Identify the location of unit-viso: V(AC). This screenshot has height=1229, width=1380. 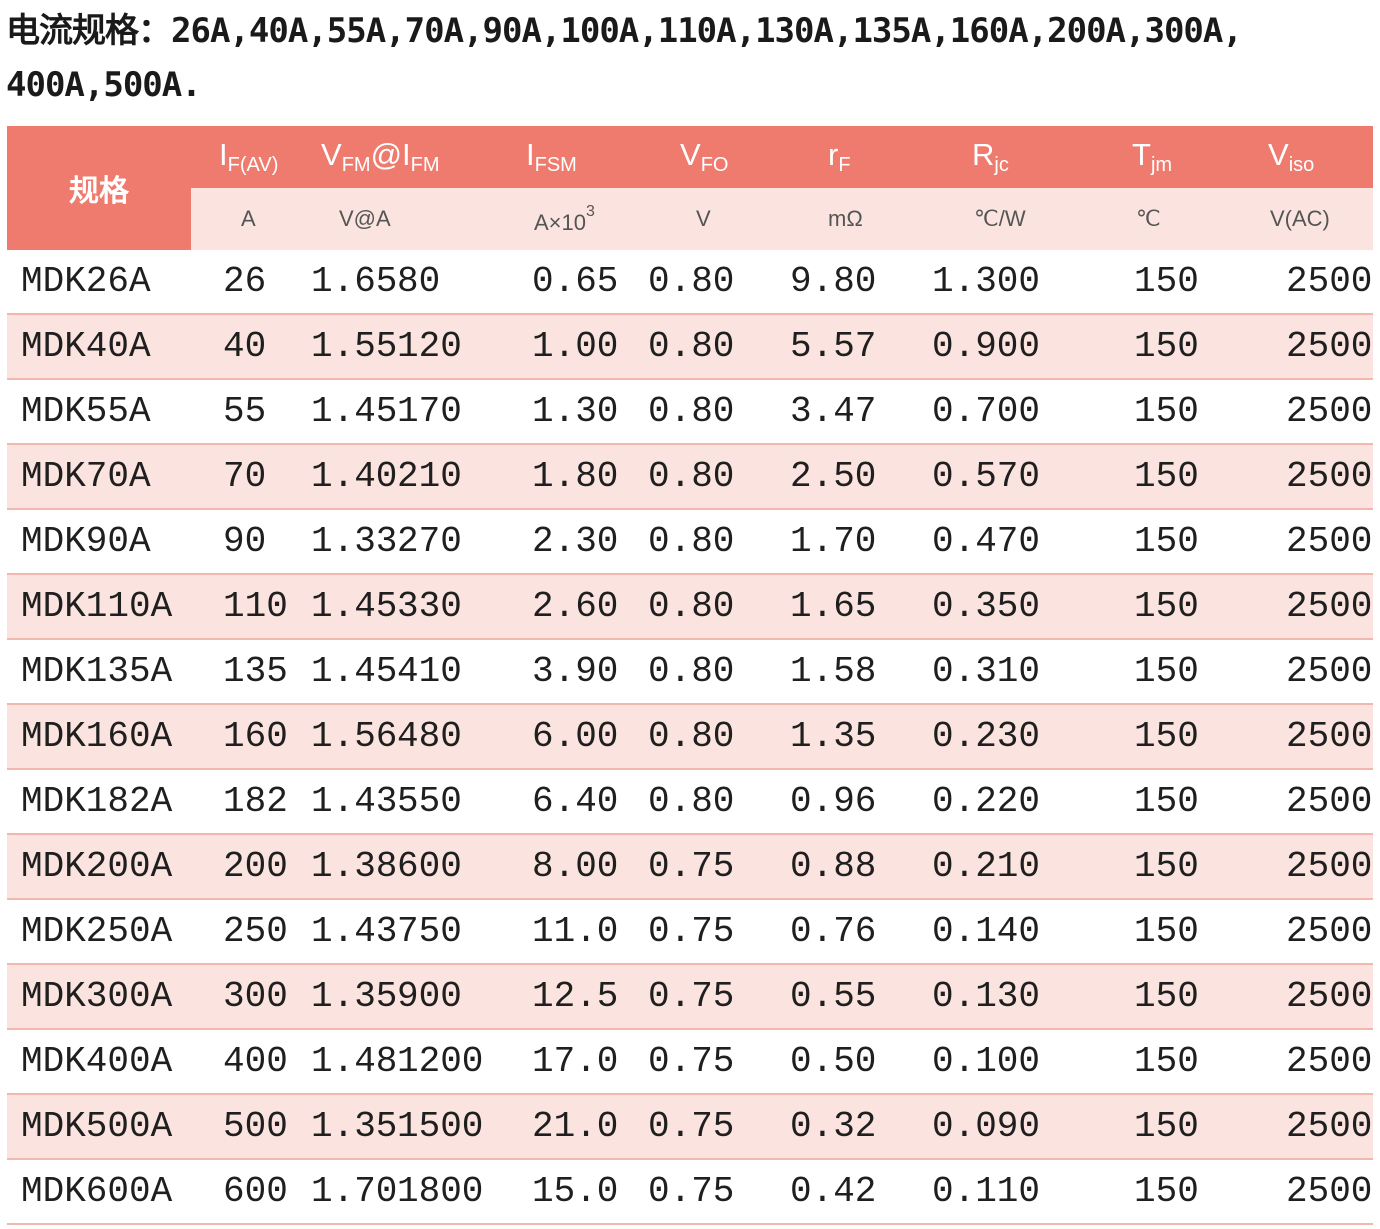
(1294, 219).